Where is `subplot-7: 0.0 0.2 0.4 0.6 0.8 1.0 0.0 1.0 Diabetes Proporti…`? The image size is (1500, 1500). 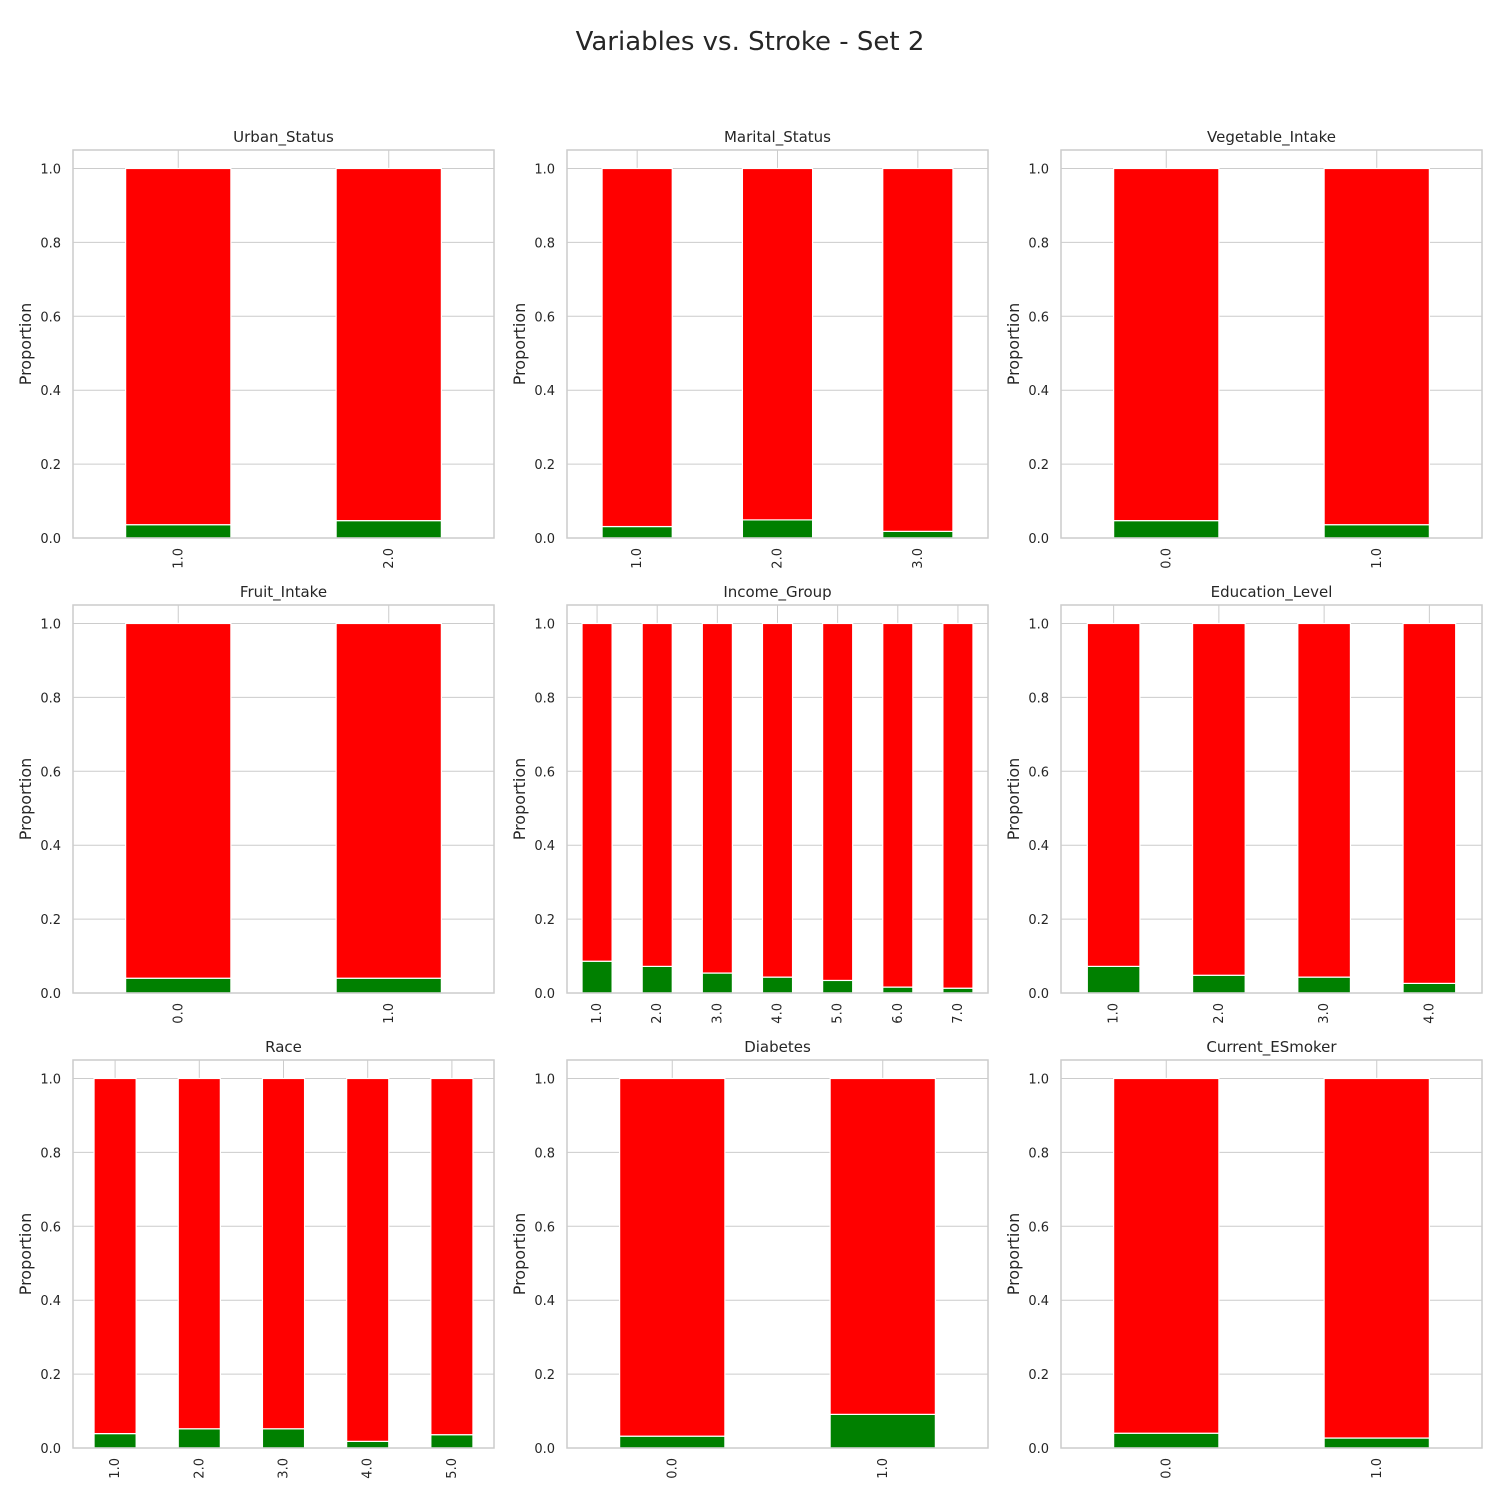 subplot-7: 0.0 0.2 0.4 0.6 0.8 1.0 0.0 1.0 Diabetes Proporti… is located at coordinates (749, 1258).